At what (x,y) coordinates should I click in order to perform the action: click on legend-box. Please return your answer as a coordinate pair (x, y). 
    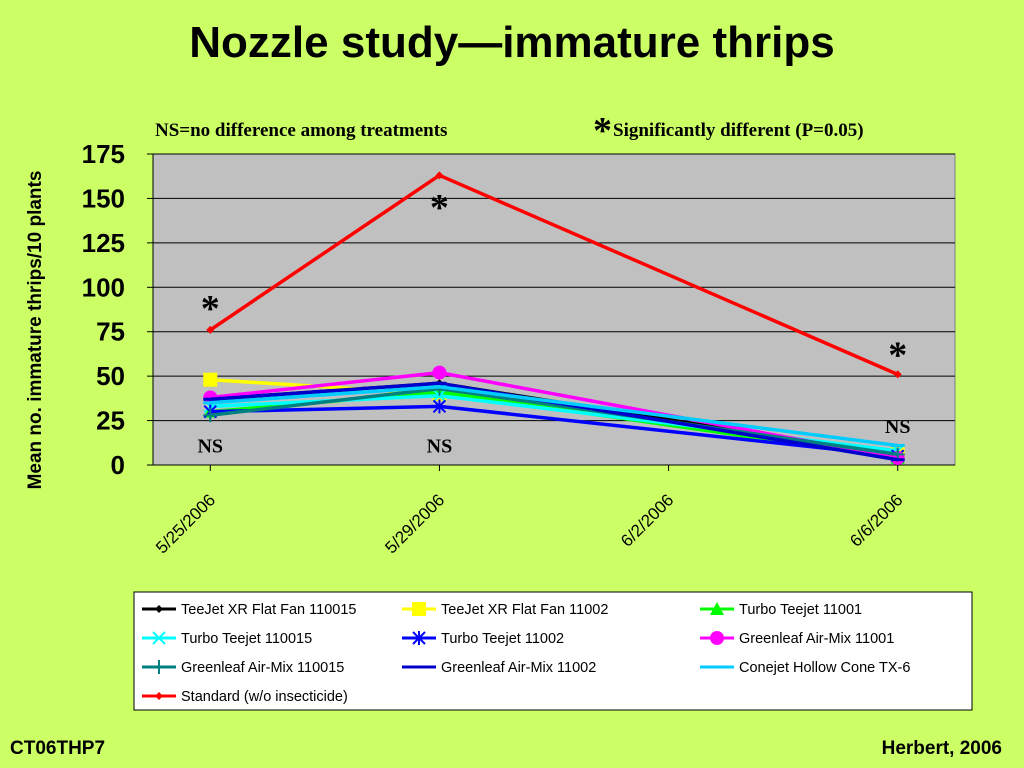
    Looking at the image, I should click on (553, 651).